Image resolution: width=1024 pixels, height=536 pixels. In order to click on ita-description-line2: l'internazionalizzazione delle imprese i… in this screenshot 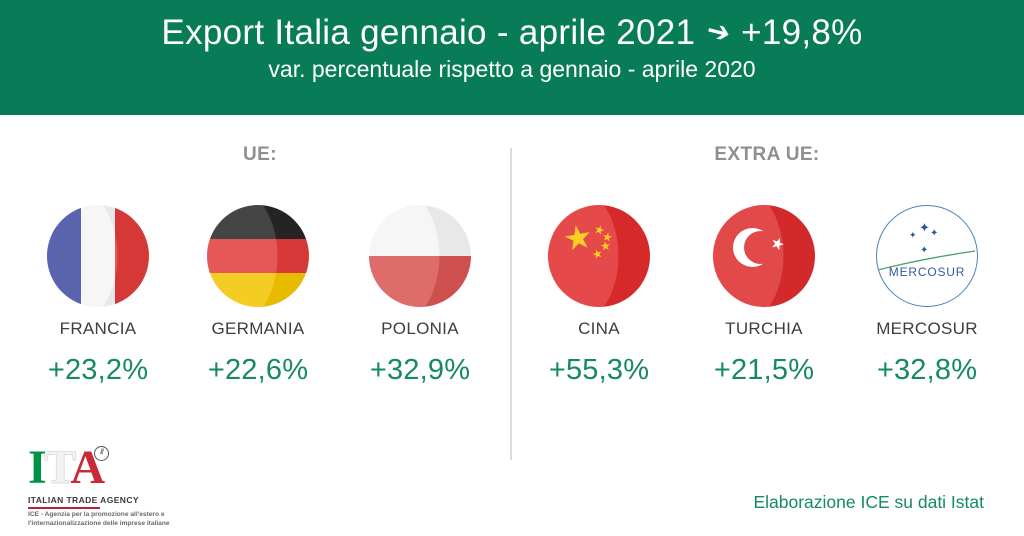, I will do `click(99, 524)`.